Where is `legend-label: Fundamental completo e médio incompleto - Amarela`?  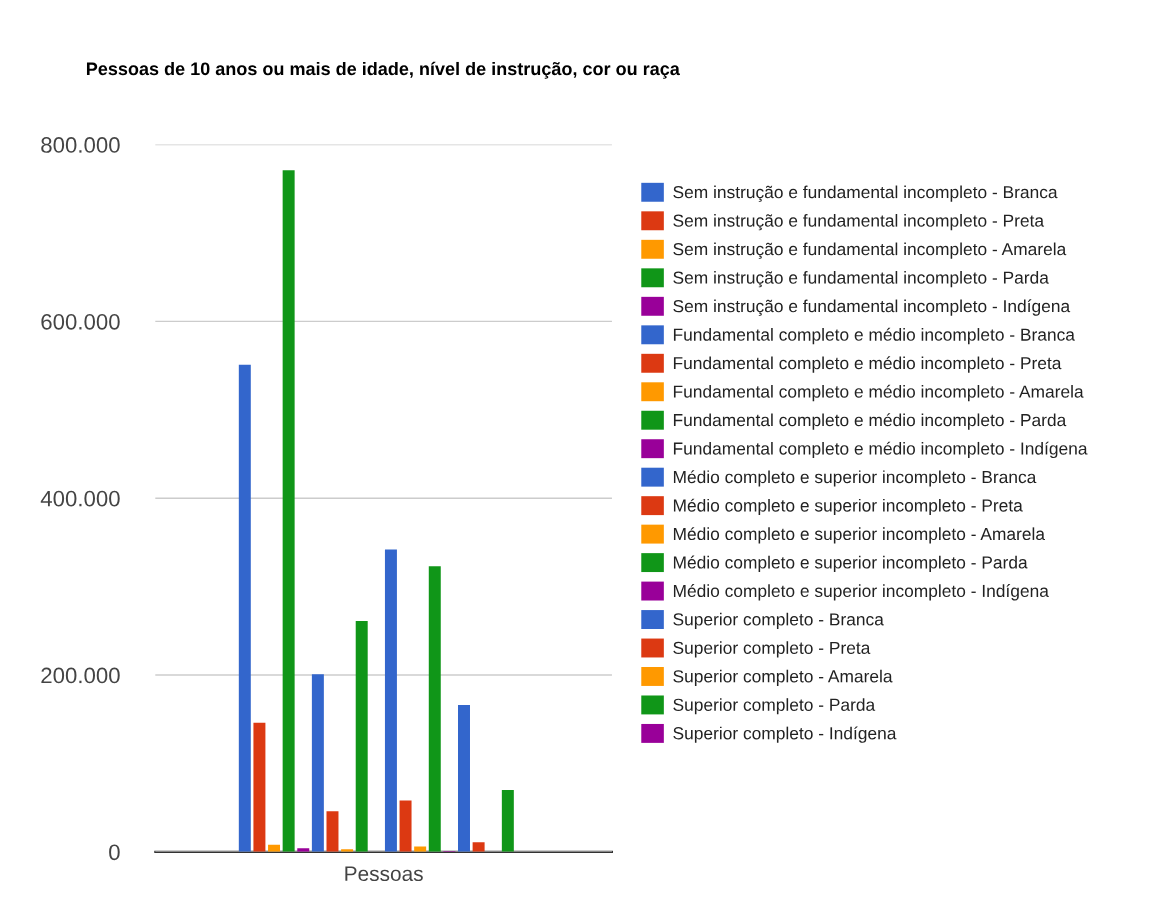 legend-label: Fundamental completo e médio incompleto - Amarela is located at coordinates (878, 393).